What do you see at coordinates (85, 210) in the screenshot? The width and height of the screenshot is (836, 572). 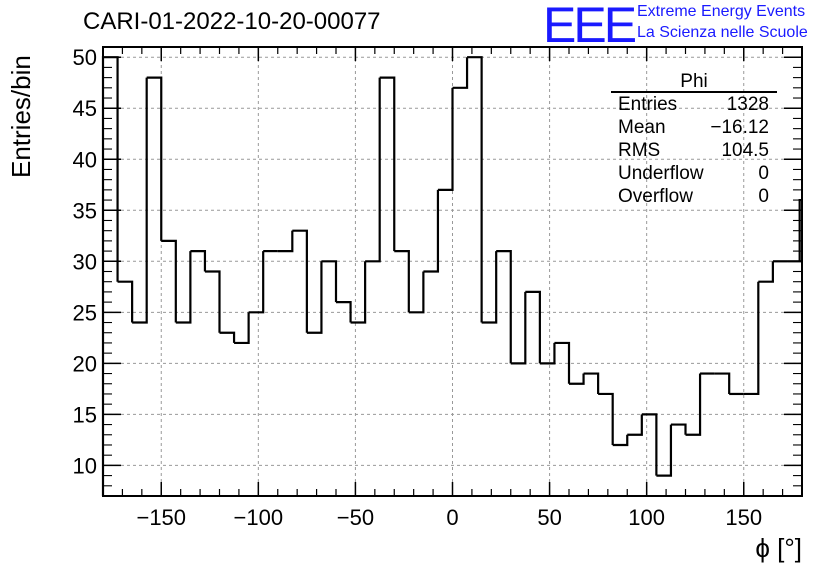 I see `y-tick-label: 35` at bounding box center [85, 210].